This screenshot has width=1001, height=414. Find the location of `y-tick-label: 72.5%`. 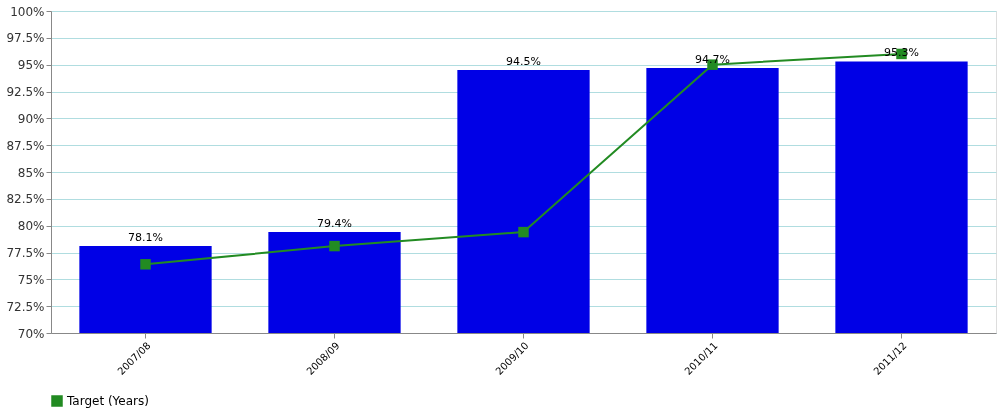

y-tick-label: 72.5% is located at coordinates (25, 306).